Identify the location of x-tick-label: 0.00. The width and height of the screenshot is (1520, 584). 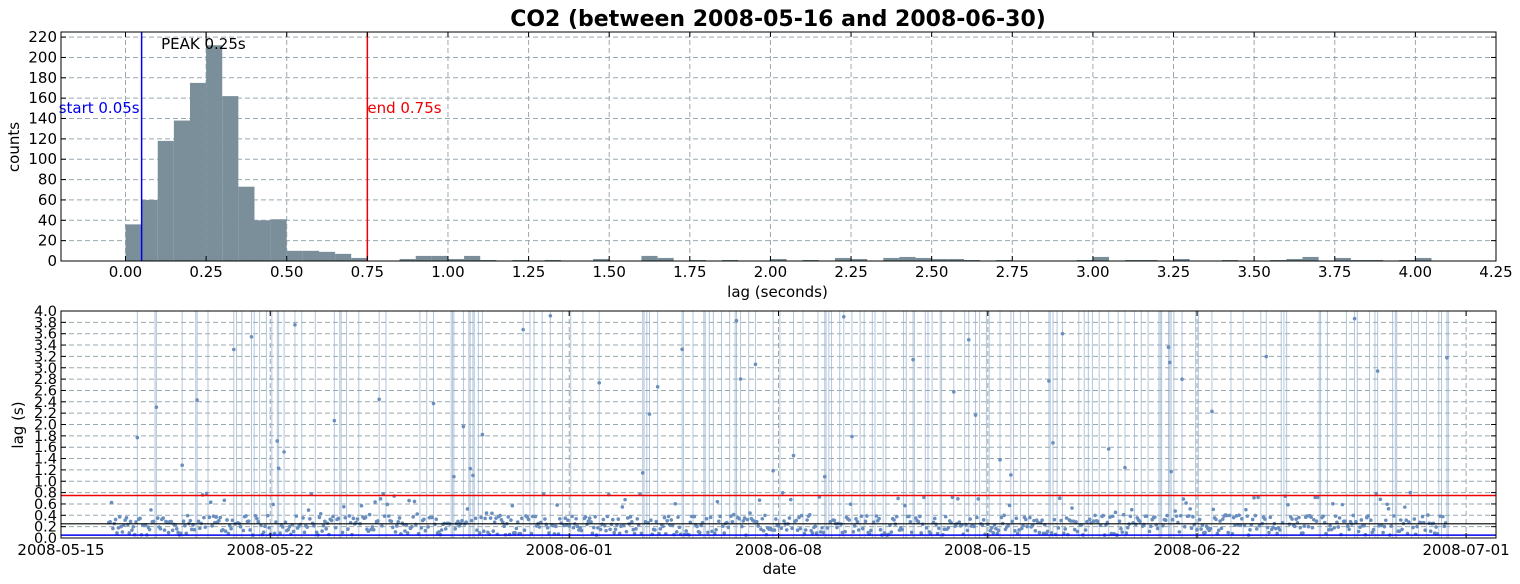
(125, 272).